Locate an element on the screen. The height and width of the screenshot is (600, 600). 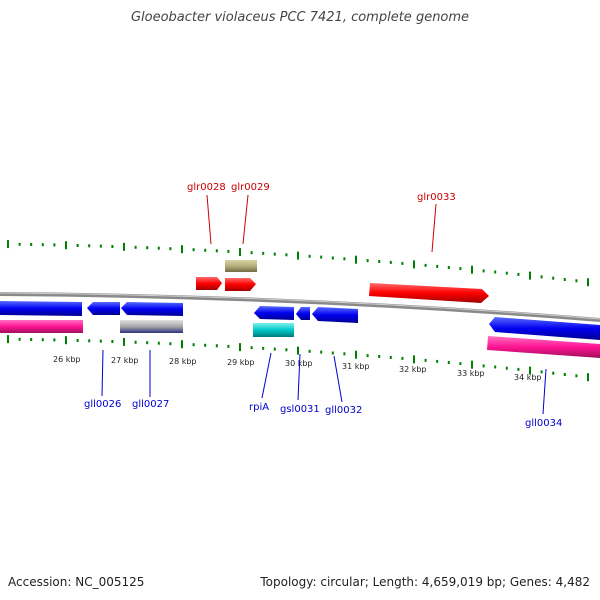
gene-glr0033 is located at coordinates (429, 293).